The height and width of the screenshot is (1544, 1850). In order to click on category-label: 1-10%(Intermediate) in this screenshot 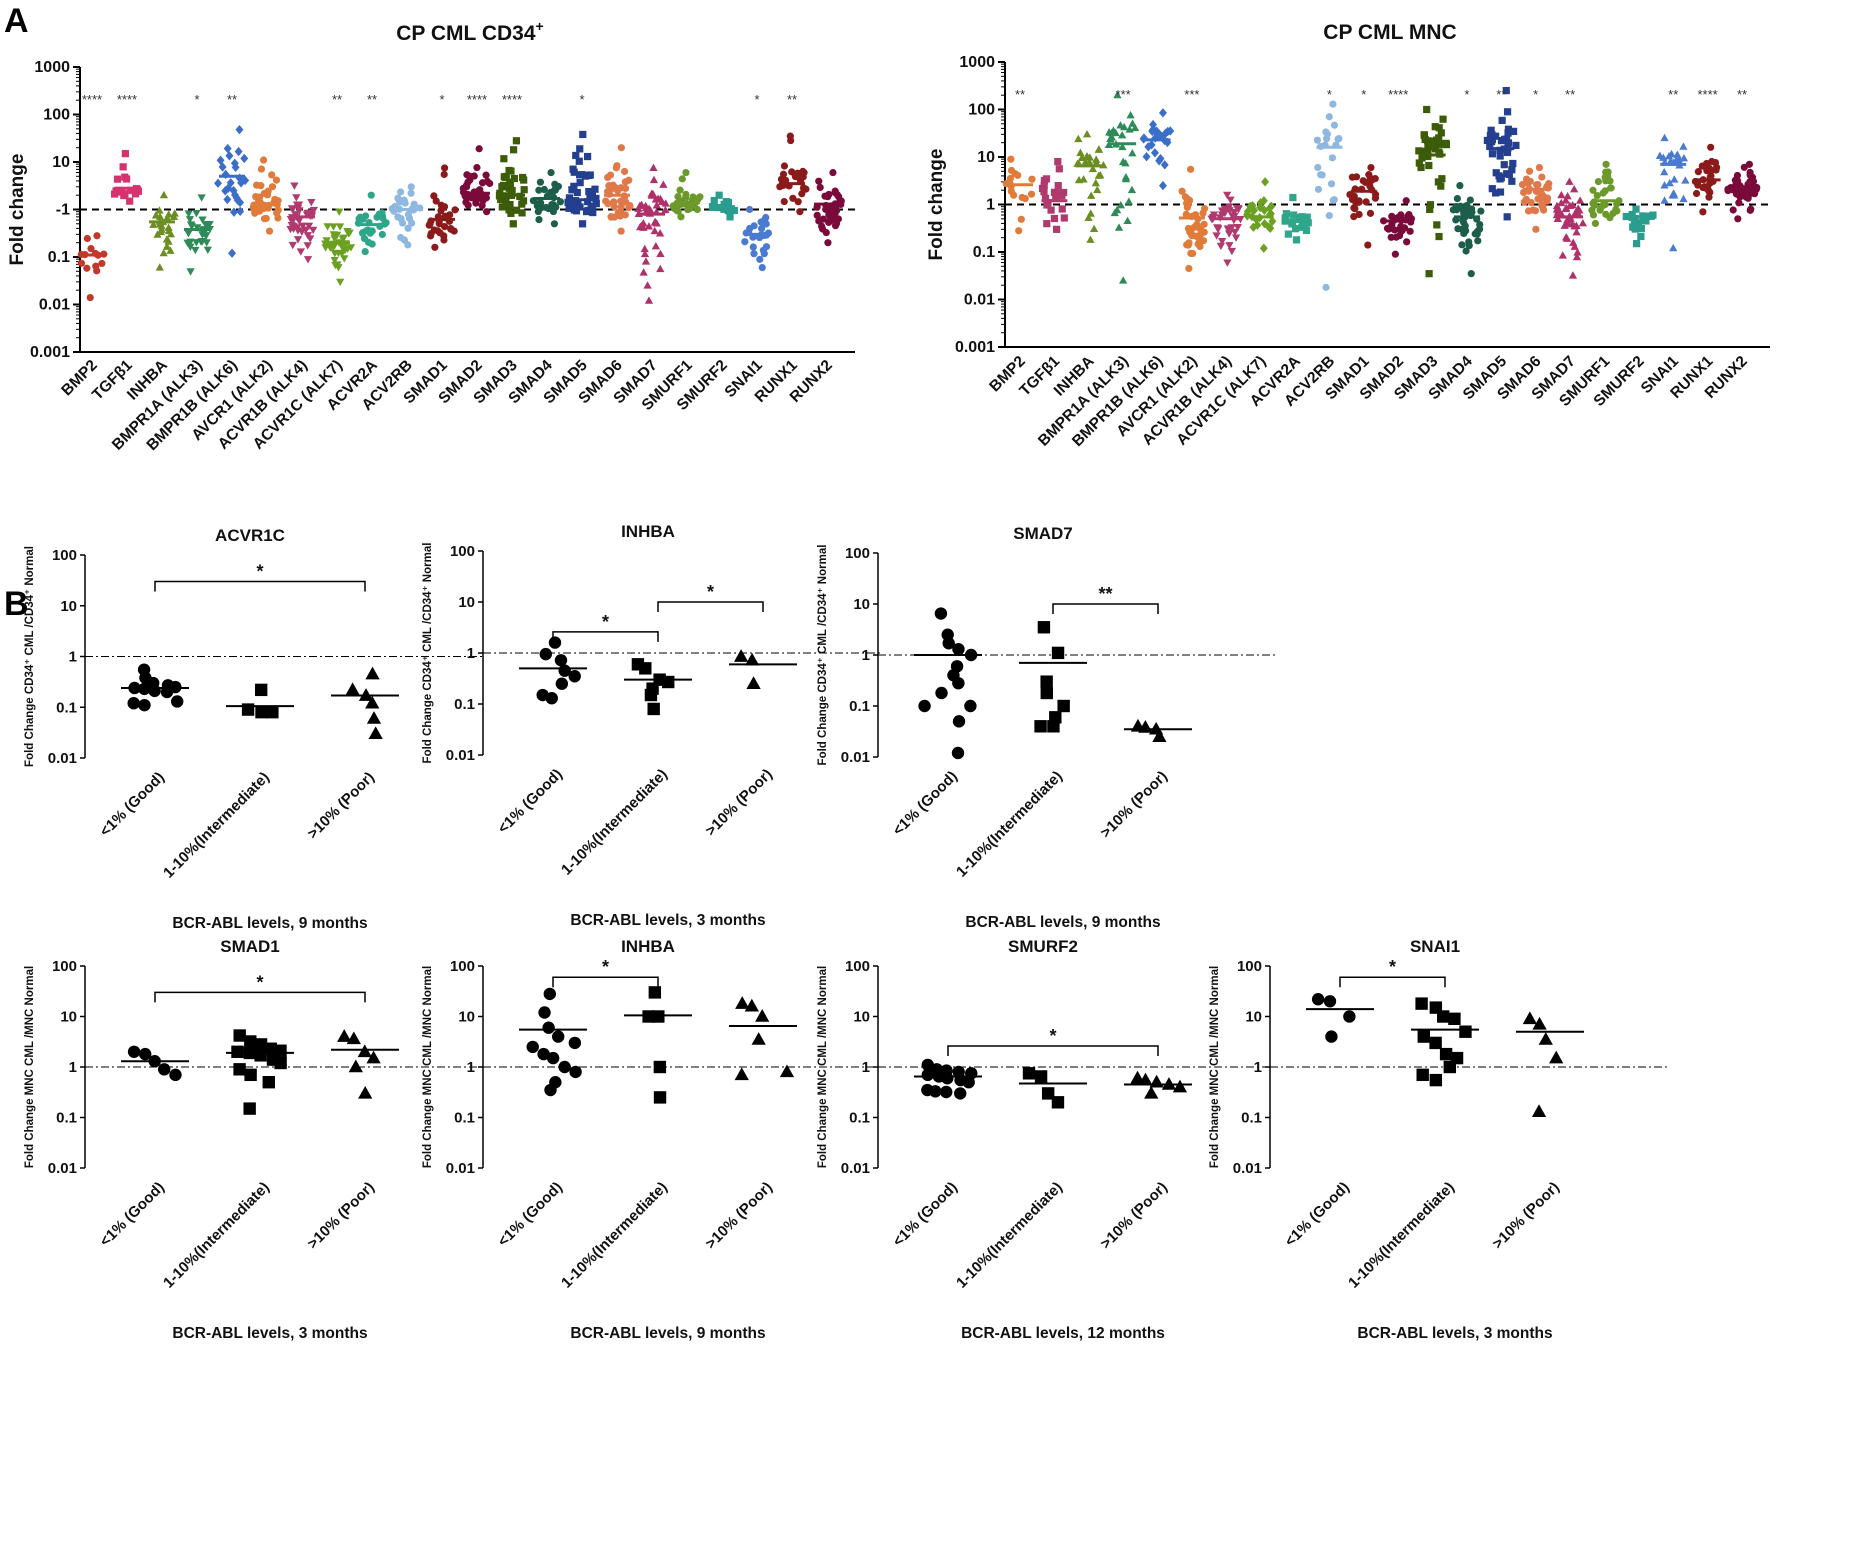, I will do `click(614, 822)`.